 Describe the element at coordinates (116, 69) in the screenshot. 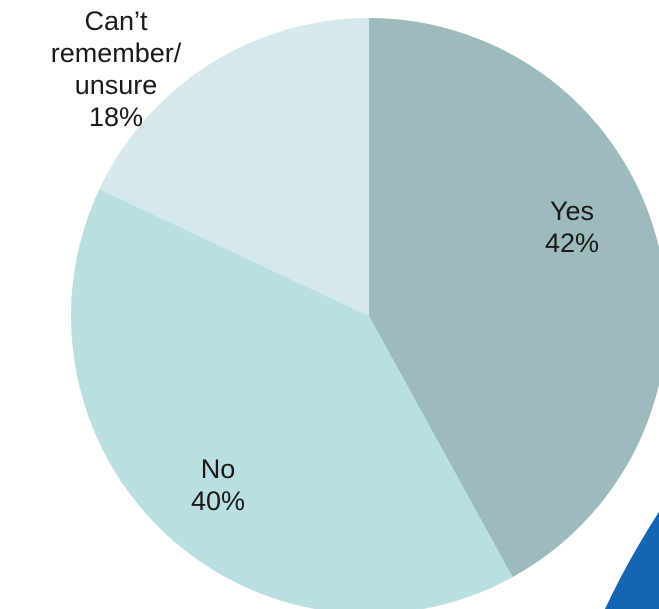

I see `slice-label-2: Can’t remember/unsure 18%` at that location.